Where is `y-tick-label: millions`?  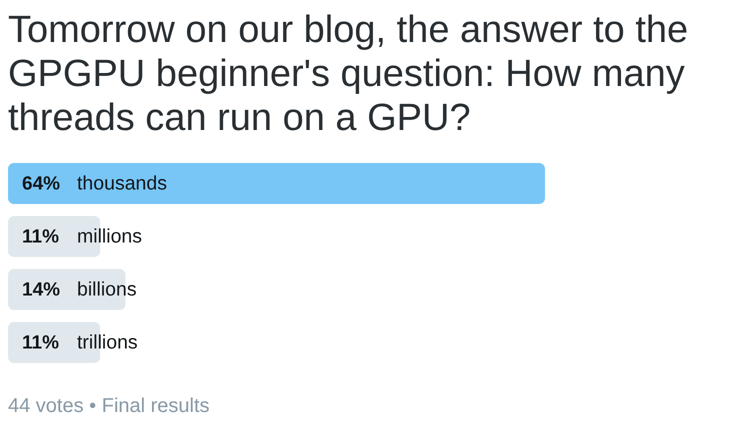 y-tick-label: millions is located at coordinates (109, 237).